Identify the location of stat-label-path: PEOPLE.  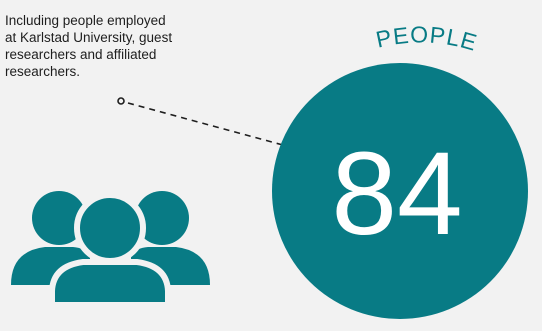
(427, 38).